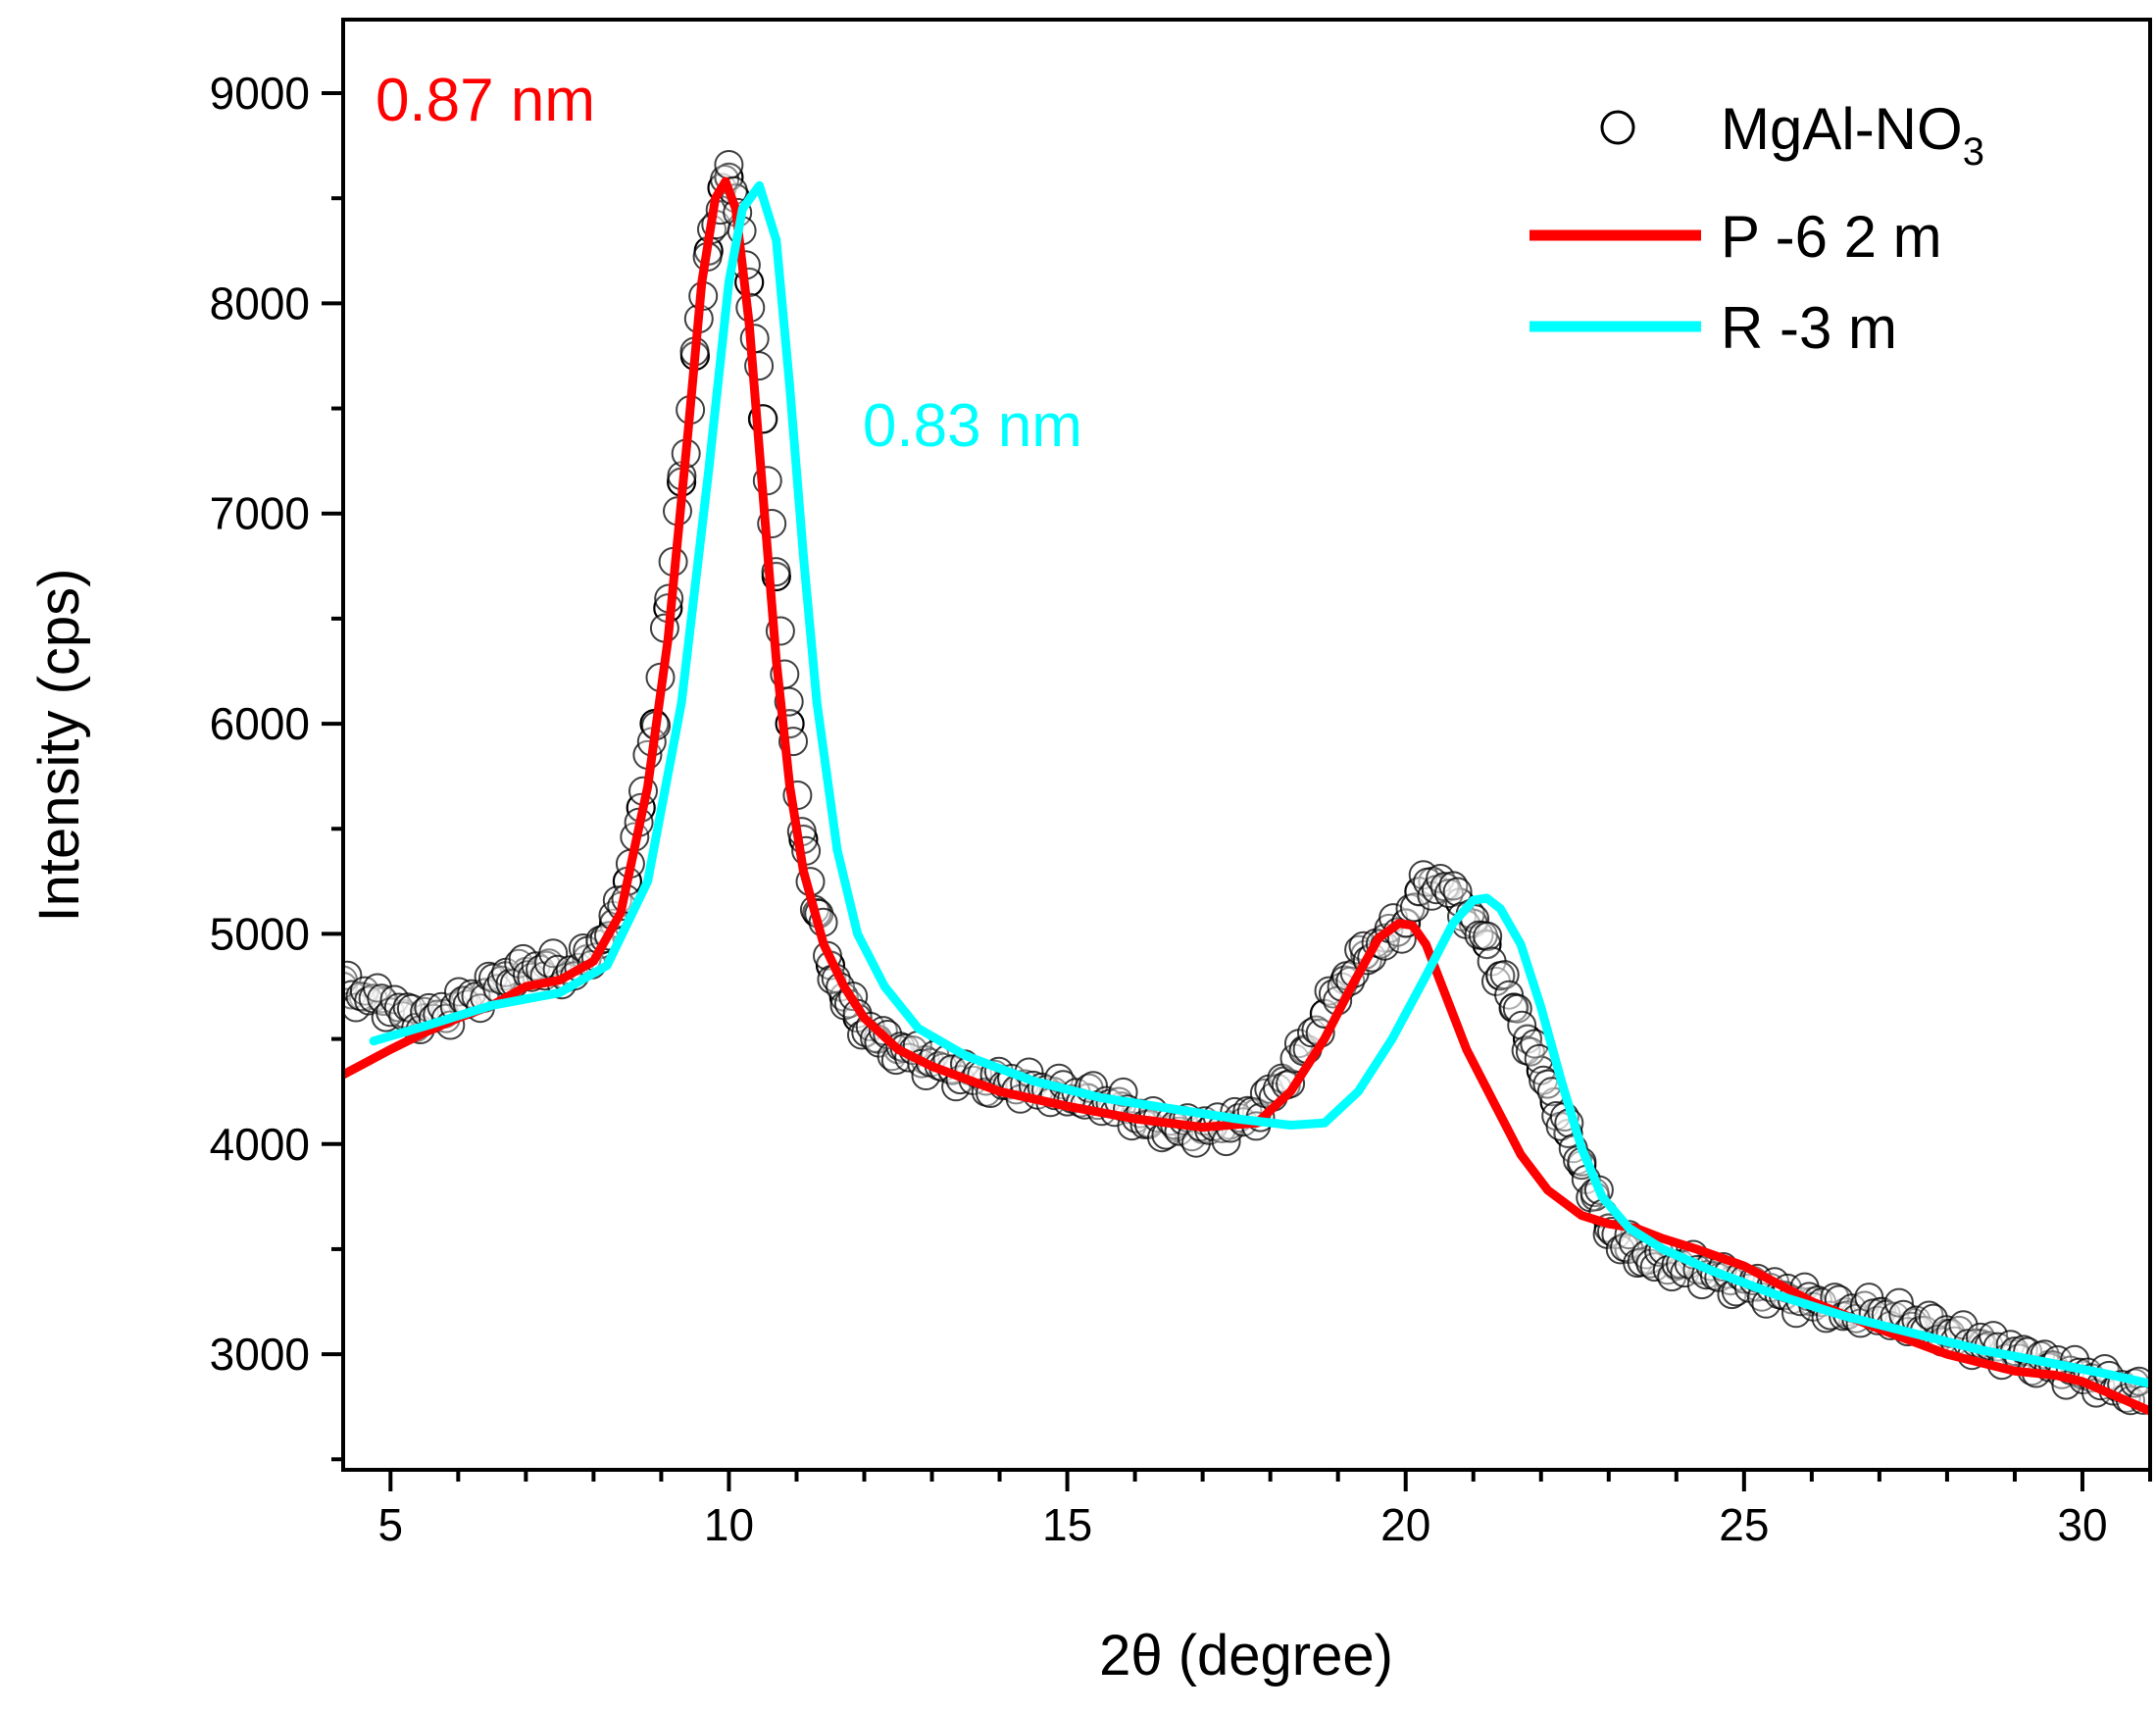 The image size is (2156, 1712). What do you see at coordinates (1973, 152) in the screenshot?
I see `legend-label-mgal-no3-subscript: 3` at bounding box center [1973, 152].